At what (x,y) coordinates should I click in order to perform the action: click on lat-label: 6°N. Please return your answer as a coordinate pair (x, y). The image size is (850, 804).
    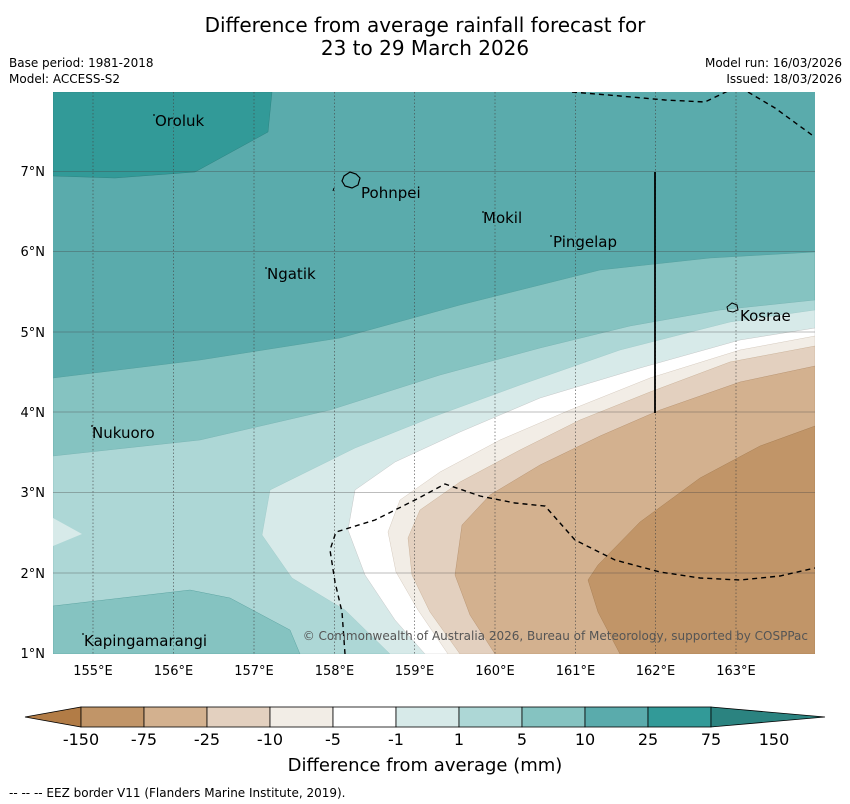
    Looking at the image, I should click on (33, 252).